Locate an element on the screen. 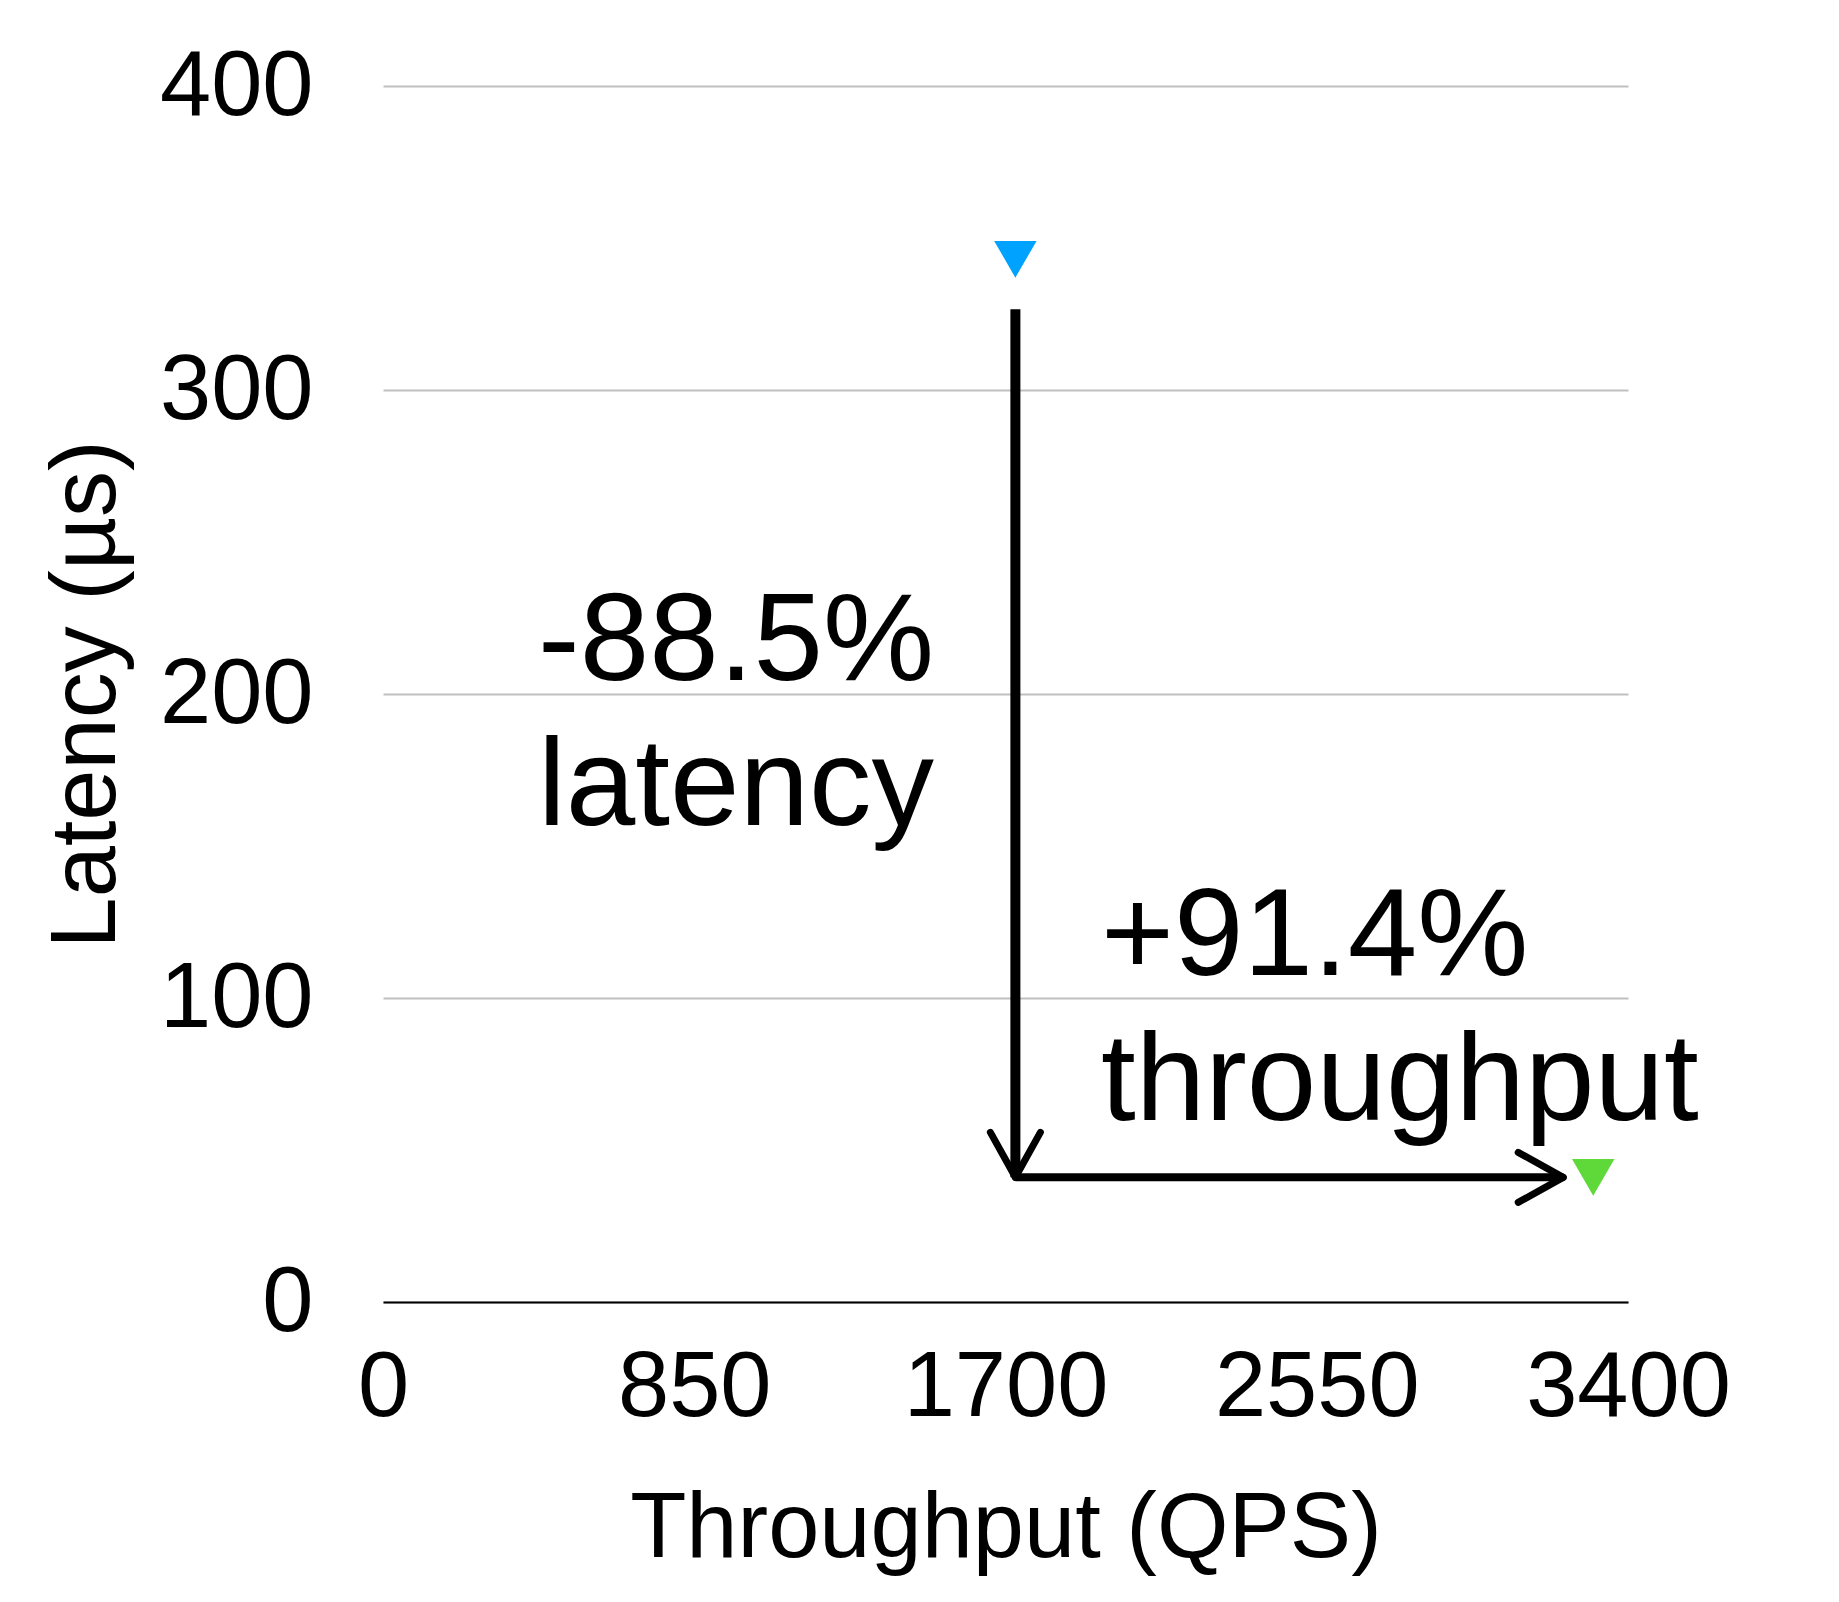  y-tick-label: 100 is located at coordinates (237, 994).